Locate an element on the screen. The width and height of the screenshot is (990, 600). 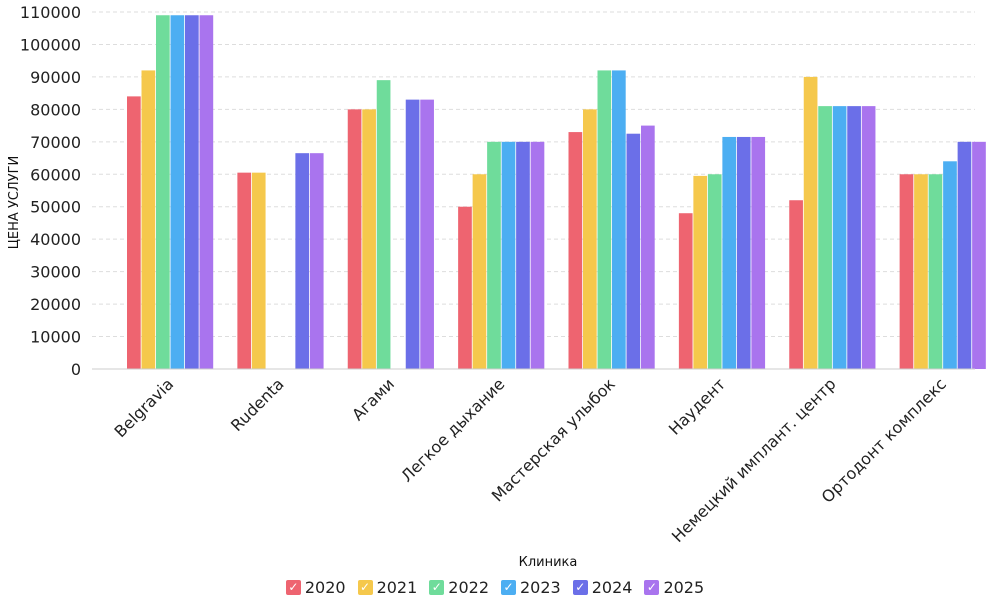
legend-label: 2024 is located at coordinates (612, 587).